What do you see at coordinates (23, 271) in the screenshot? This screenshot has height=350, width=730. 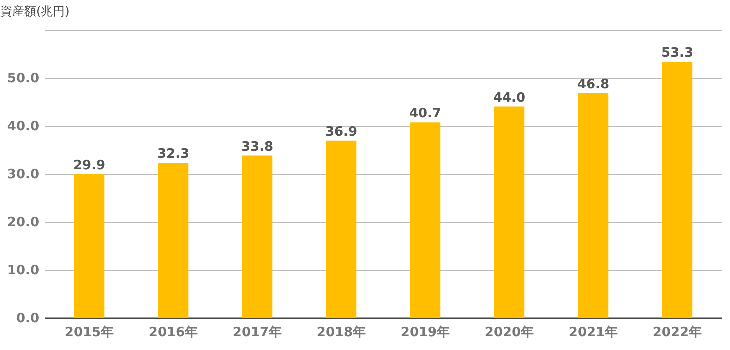 I see `y-tick-label: 10.0` at bounding box center [23, 271].